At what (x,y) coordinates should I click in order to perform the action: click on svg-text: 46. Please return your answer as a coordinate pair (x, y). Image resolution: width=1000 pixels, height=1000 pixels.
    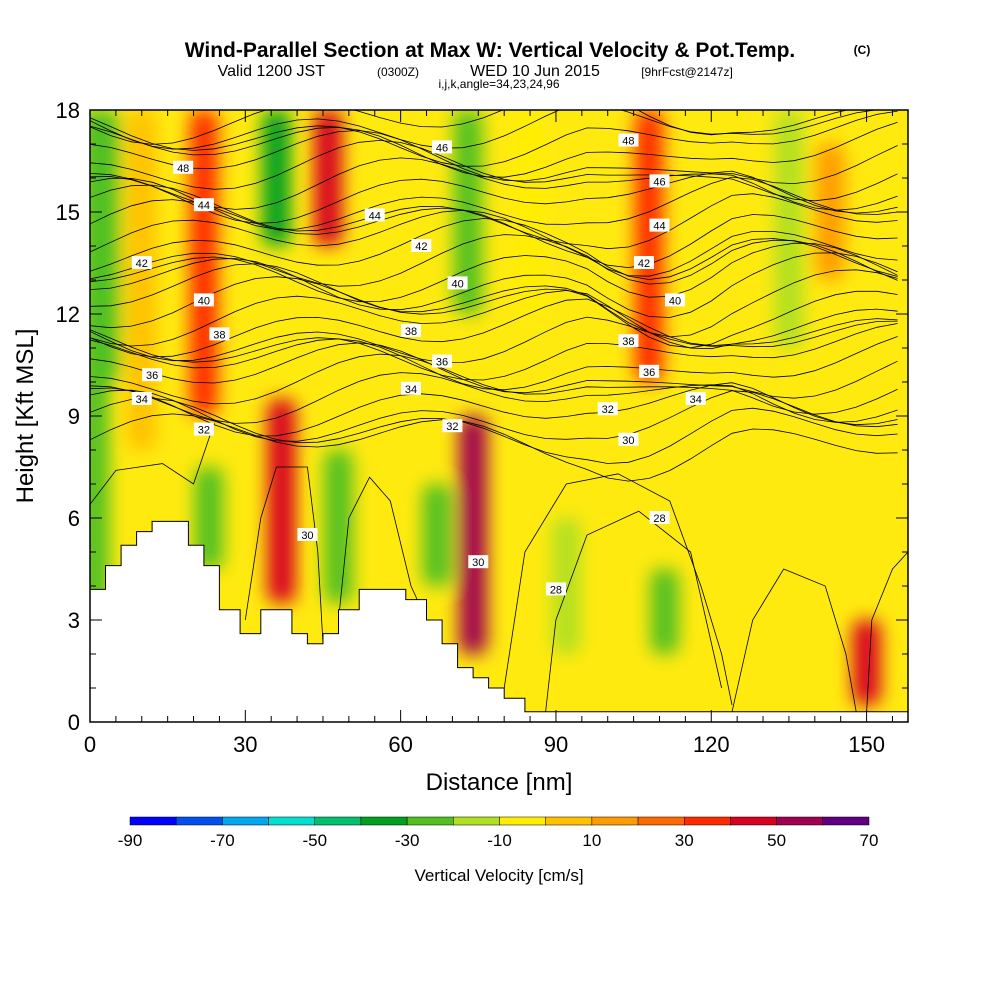
    Looking at the image, I should click on (442, 148).